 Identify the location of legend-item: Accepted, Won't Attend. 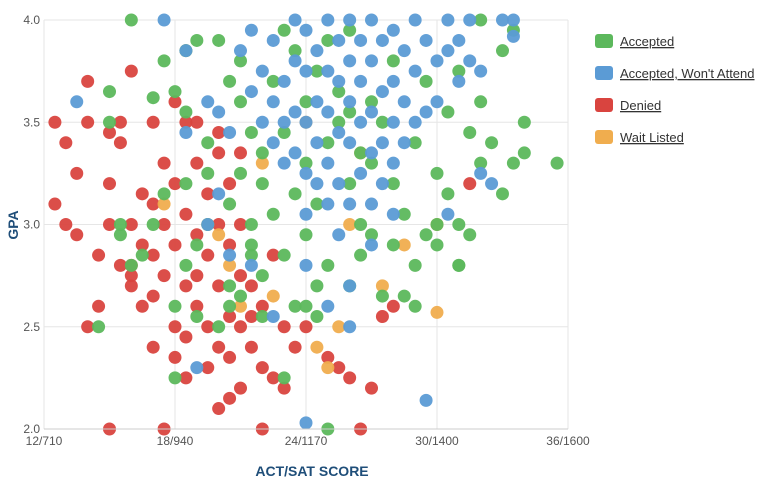
(675, 73).